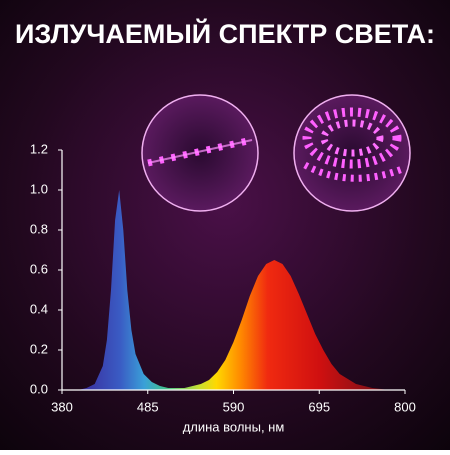 Image resolution: width=450 pixels, height=455 pixels. I want to click on x-tick-label: 485, so click(148, 406).